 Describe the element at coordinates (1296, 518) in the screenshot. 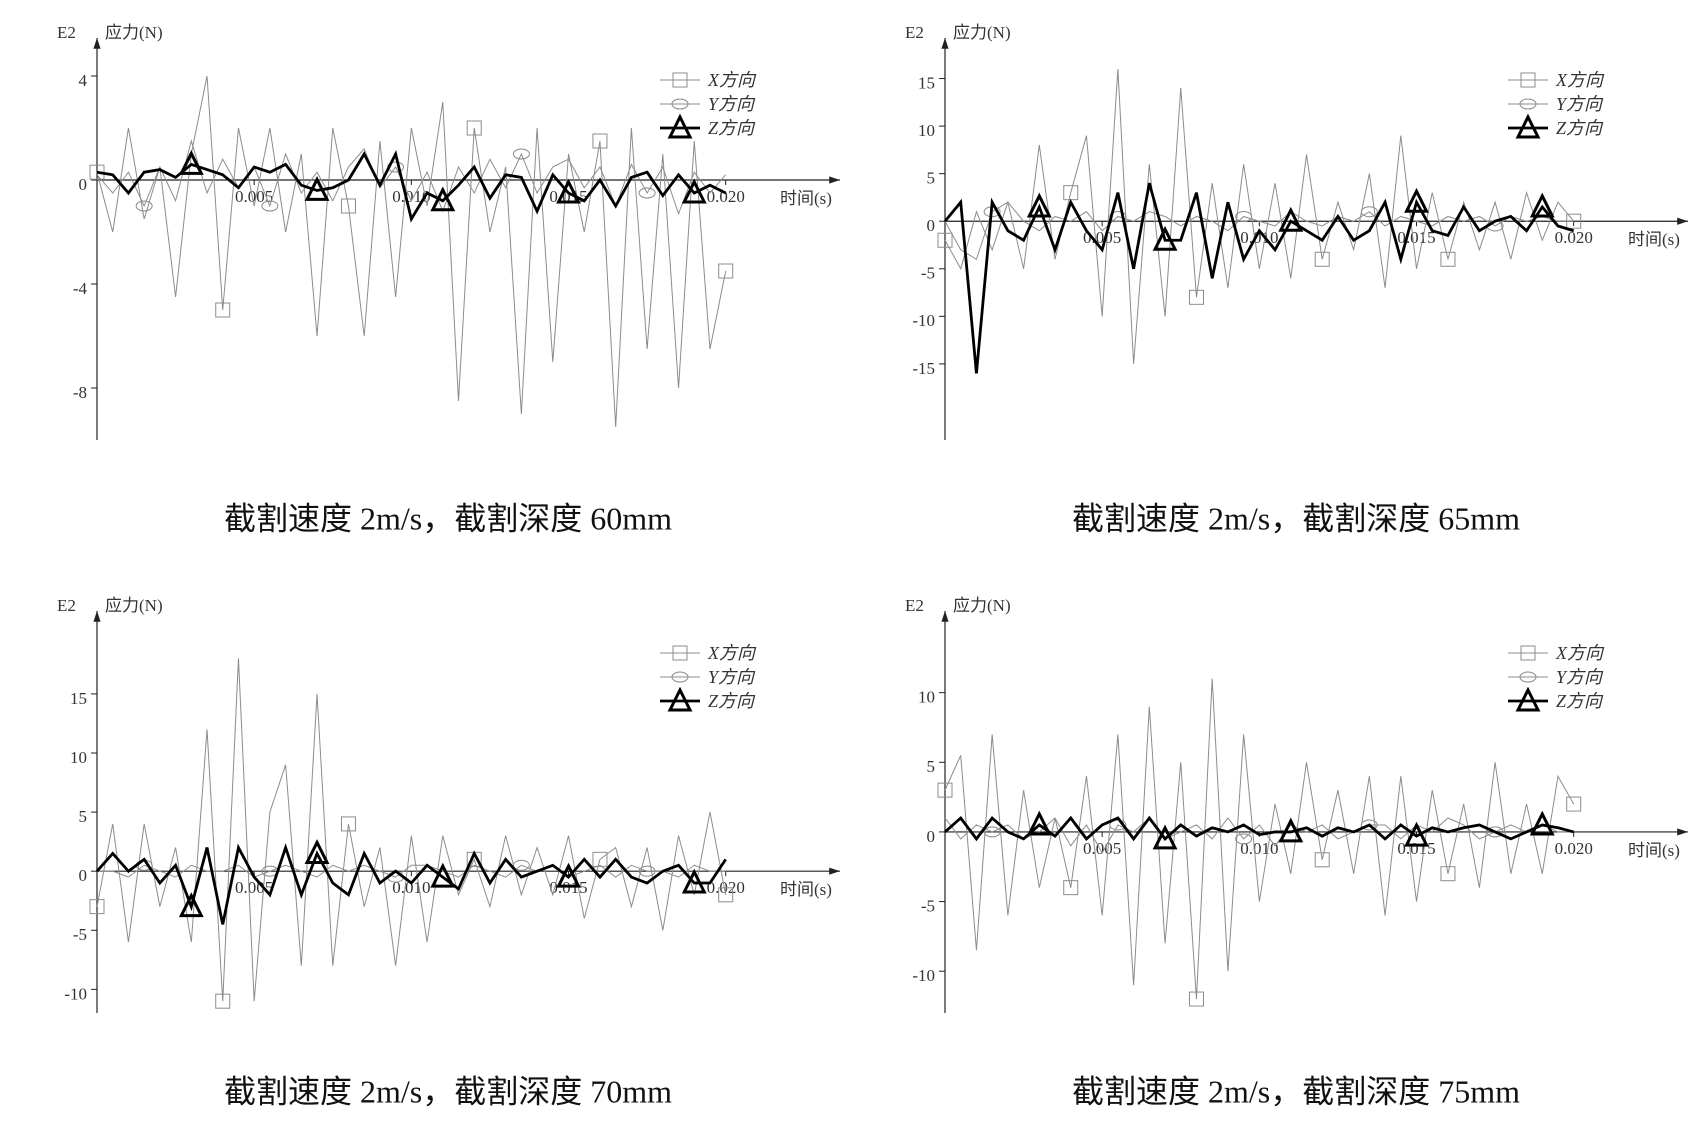

I see `caption: 截割速度 2m/s，截割深度 65mm` at that location.